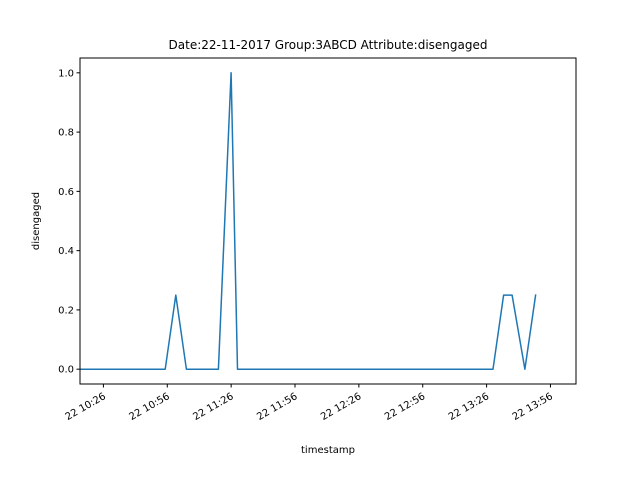  What do you see at coordinates (66, 251) in the screenshot?
I see `y-tick-label: 0.4` at bounding box center [66, 251].